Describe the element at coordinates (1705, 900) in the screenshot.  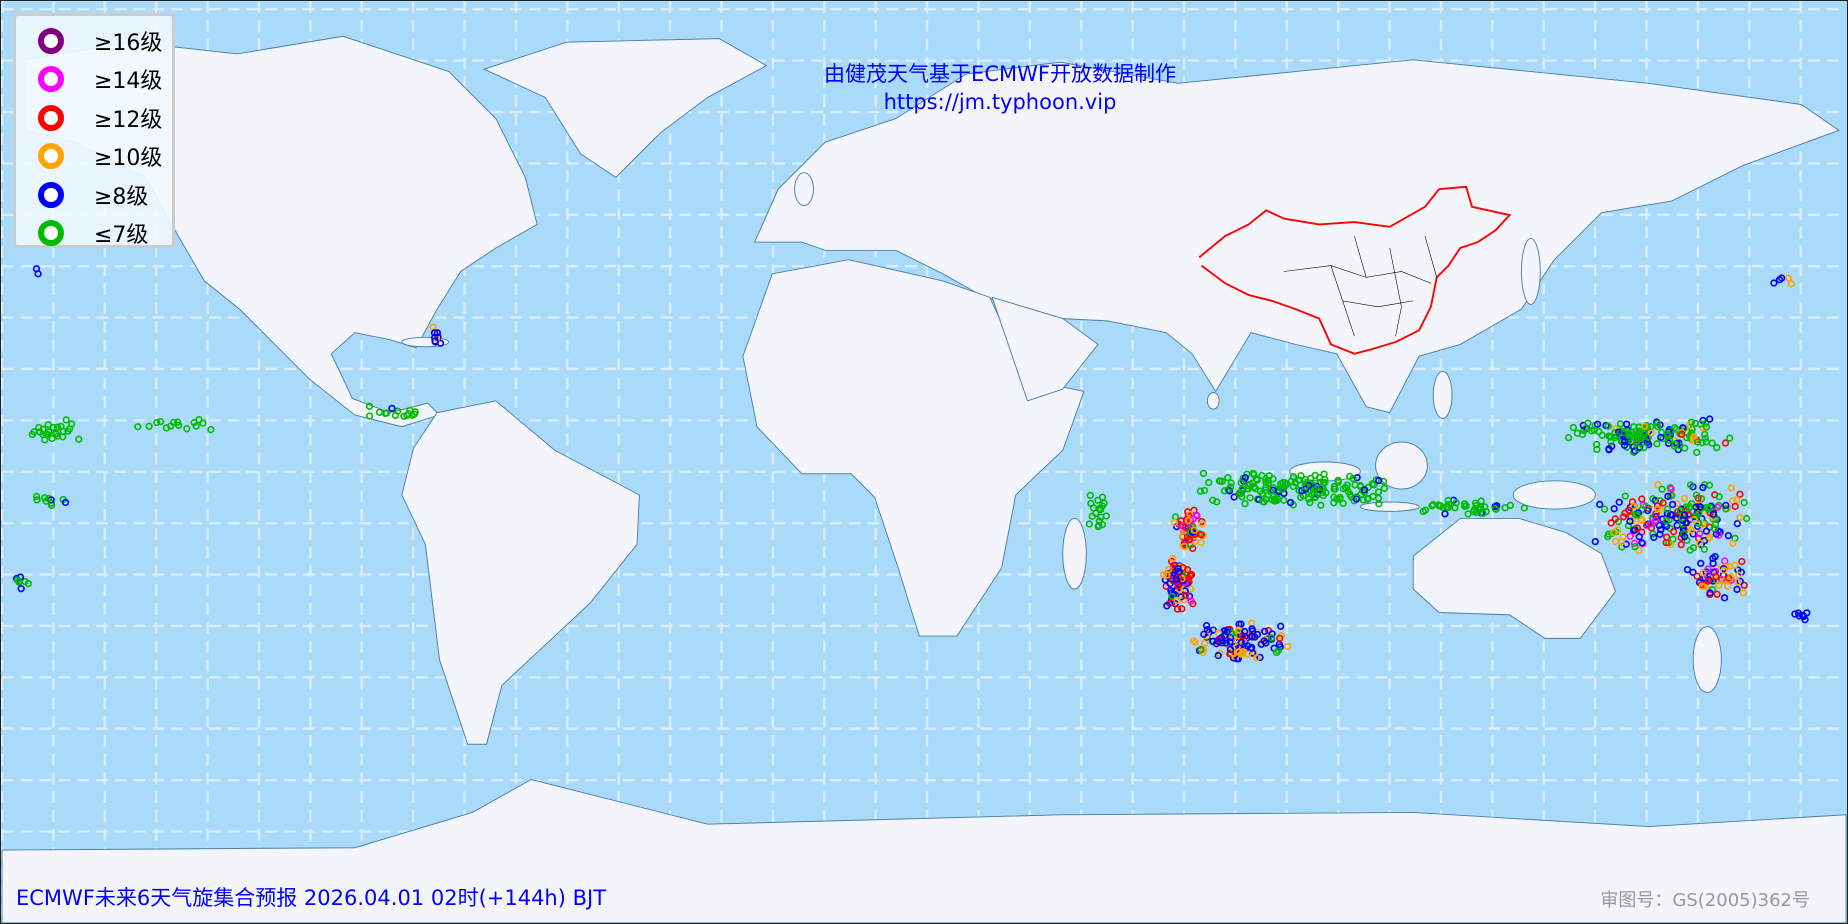
I see `map-approval-number: 审图号：GS(2005)362号` at that location.